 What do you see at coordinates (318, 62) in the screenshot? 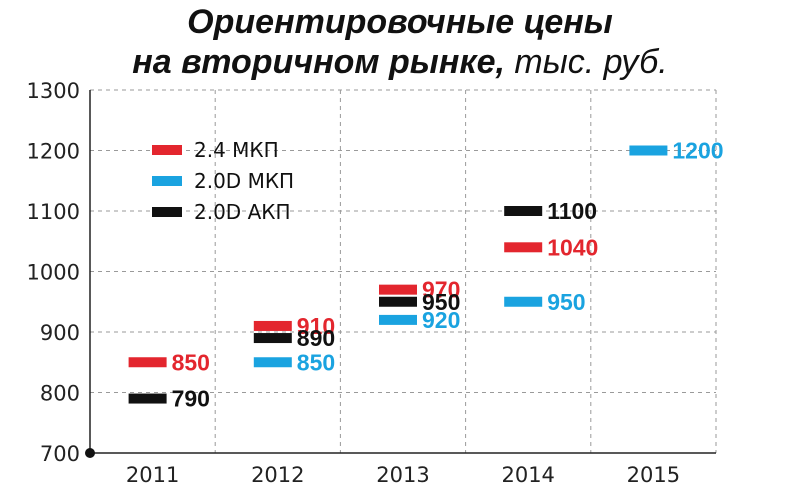
I see `chart-title-bold: на вторичном рынке,` at bounding box center [318, 62].